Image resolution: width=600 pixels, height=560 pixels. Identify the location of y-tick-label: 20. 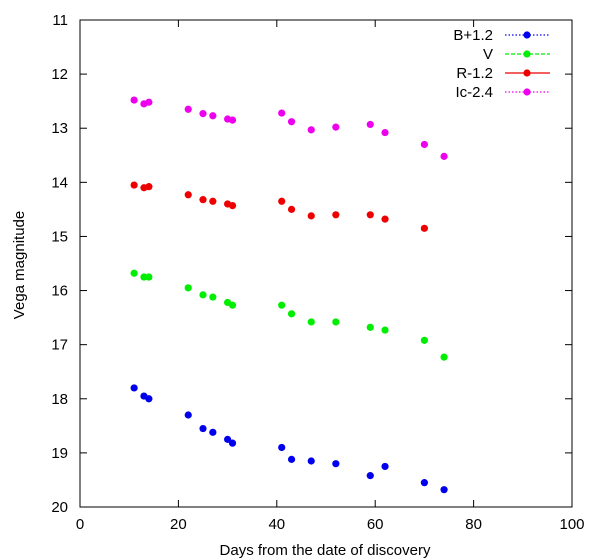
(59, 507).